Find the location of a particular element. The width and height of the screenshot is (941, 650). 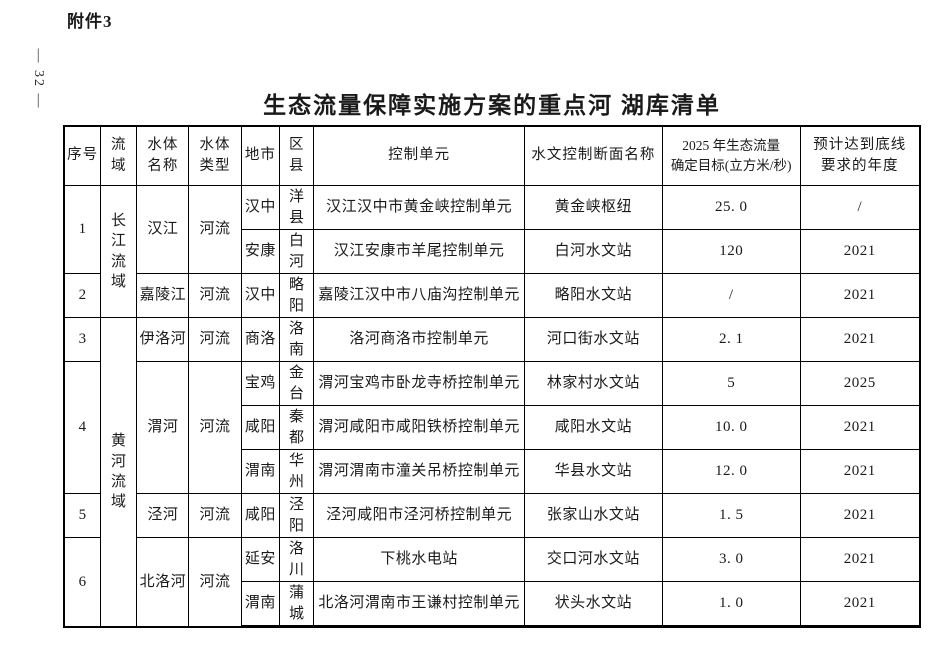

table-cell-target: 1. 0 is located at coordinates (731, 604).